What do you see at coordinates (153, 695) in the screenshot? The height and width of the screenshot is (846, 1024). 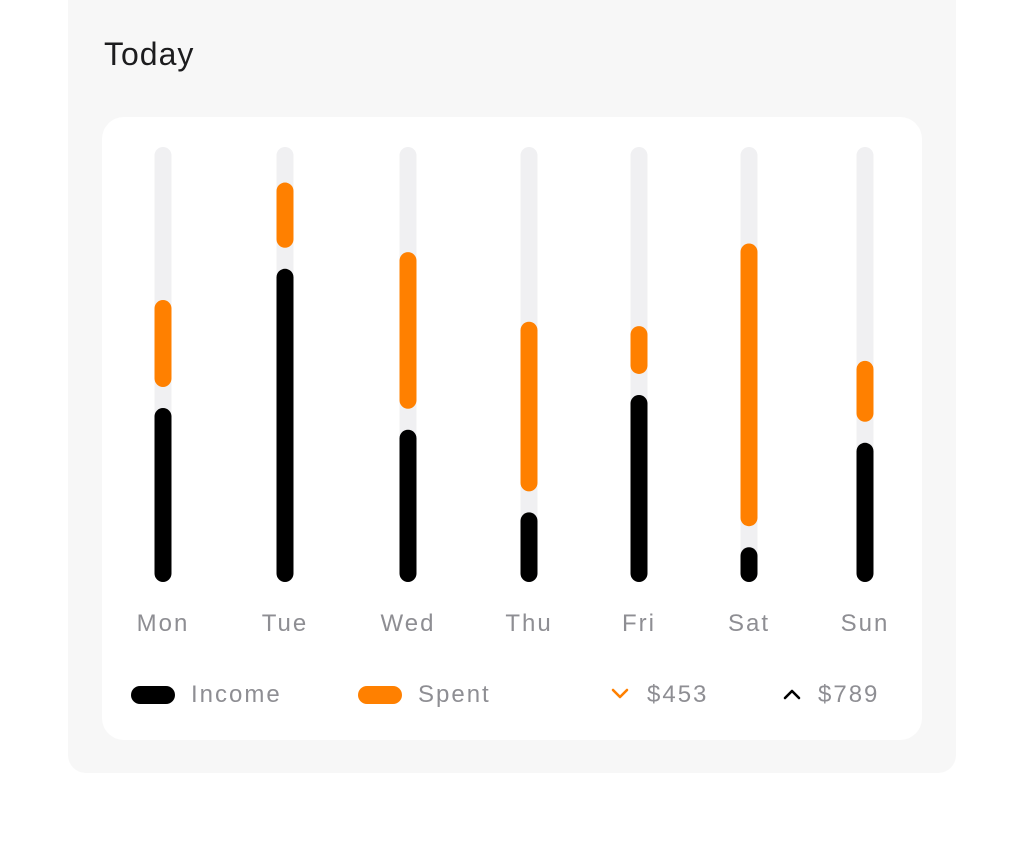 I see `income-legend-swatch` at bounding box center [153, 695].